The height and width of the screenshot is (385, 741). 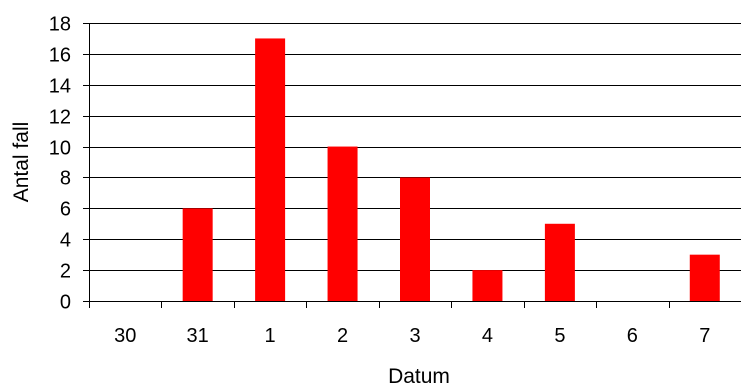 I want to click on y-tick-label-2: 2, so click(x=65, y=272).